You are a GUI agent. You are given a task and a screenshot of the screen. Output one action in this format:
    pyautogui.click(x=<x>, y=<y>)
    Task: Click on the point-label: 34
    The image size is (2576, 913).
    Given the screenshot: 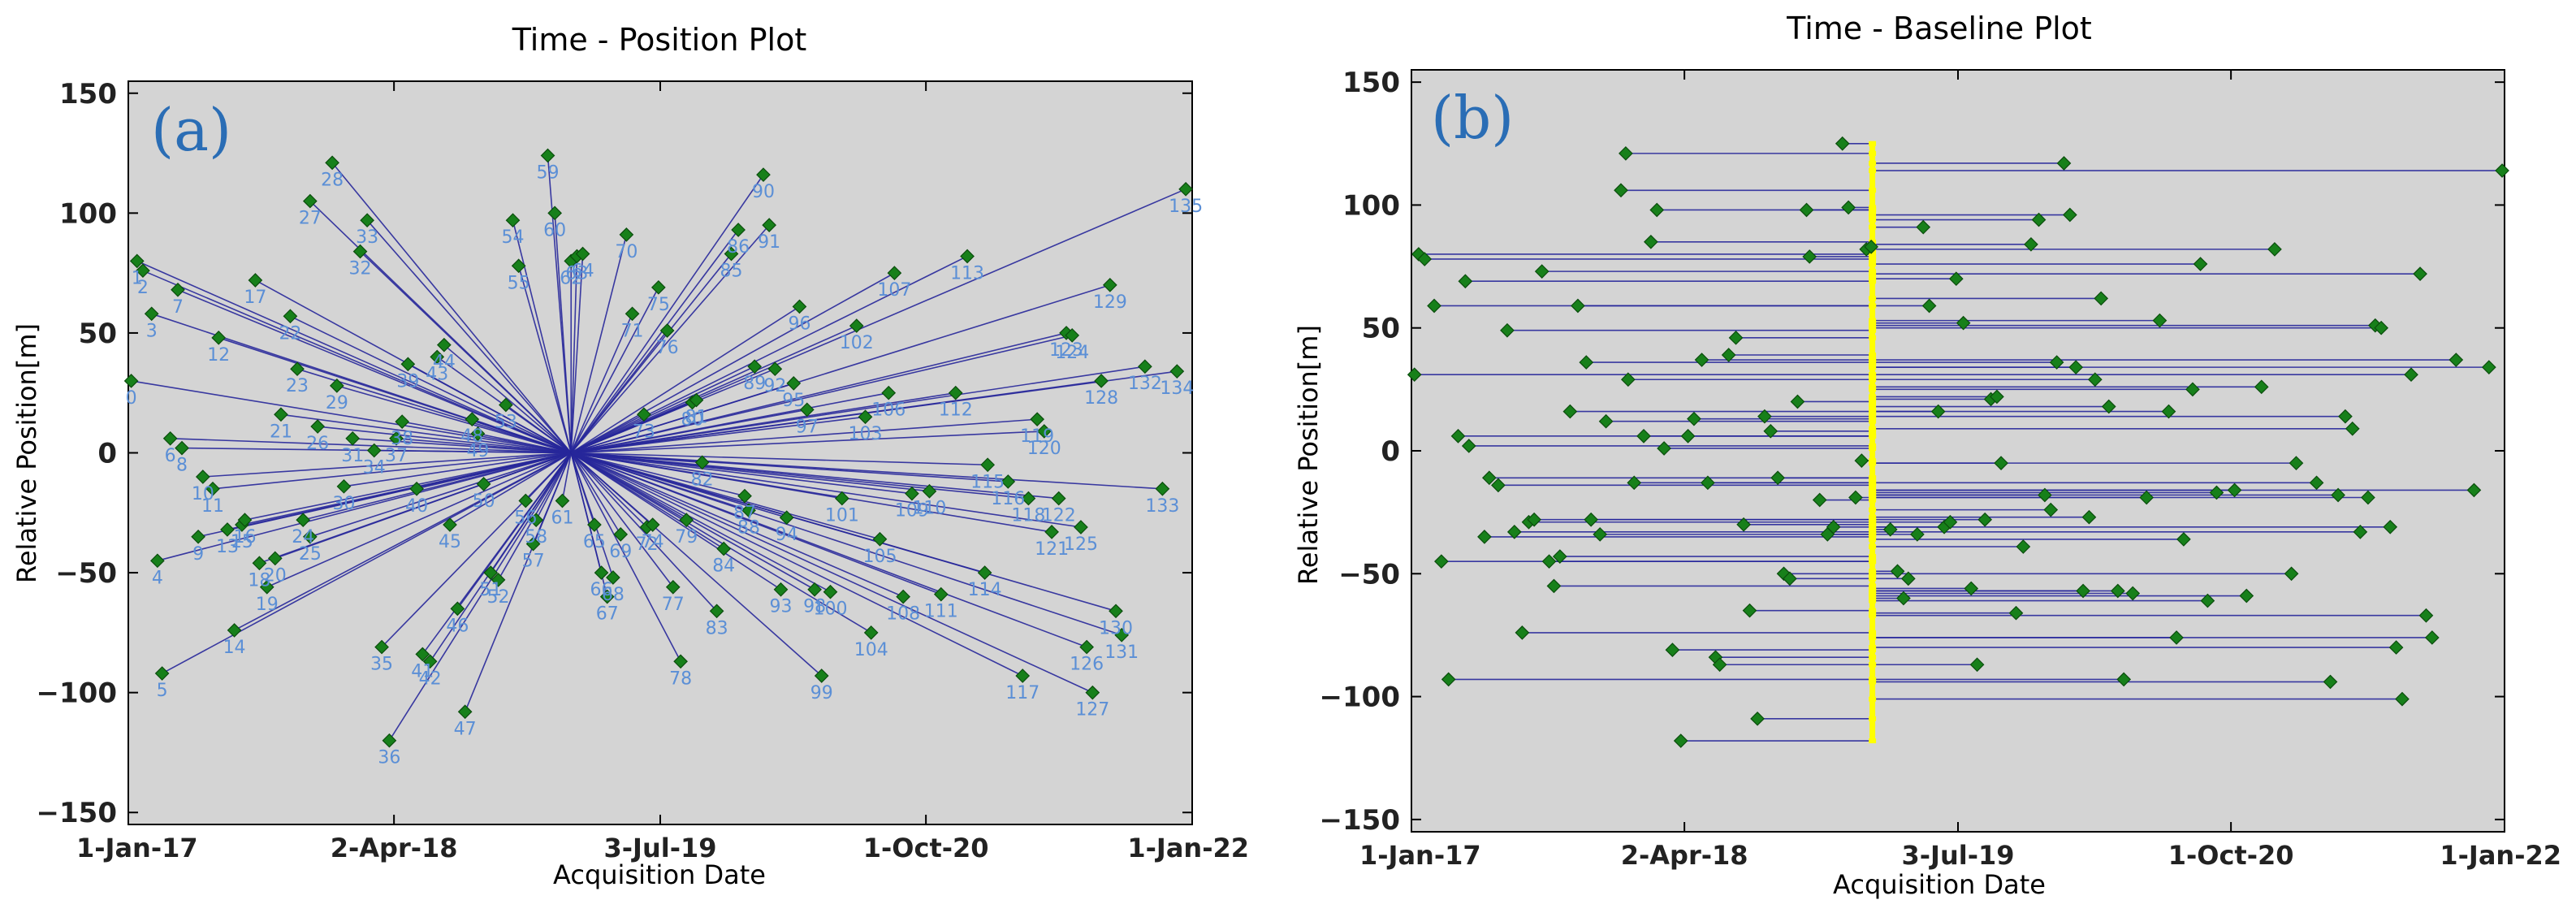 What is the action you would take?
    pyautogui.click(x=375, y=468)
    